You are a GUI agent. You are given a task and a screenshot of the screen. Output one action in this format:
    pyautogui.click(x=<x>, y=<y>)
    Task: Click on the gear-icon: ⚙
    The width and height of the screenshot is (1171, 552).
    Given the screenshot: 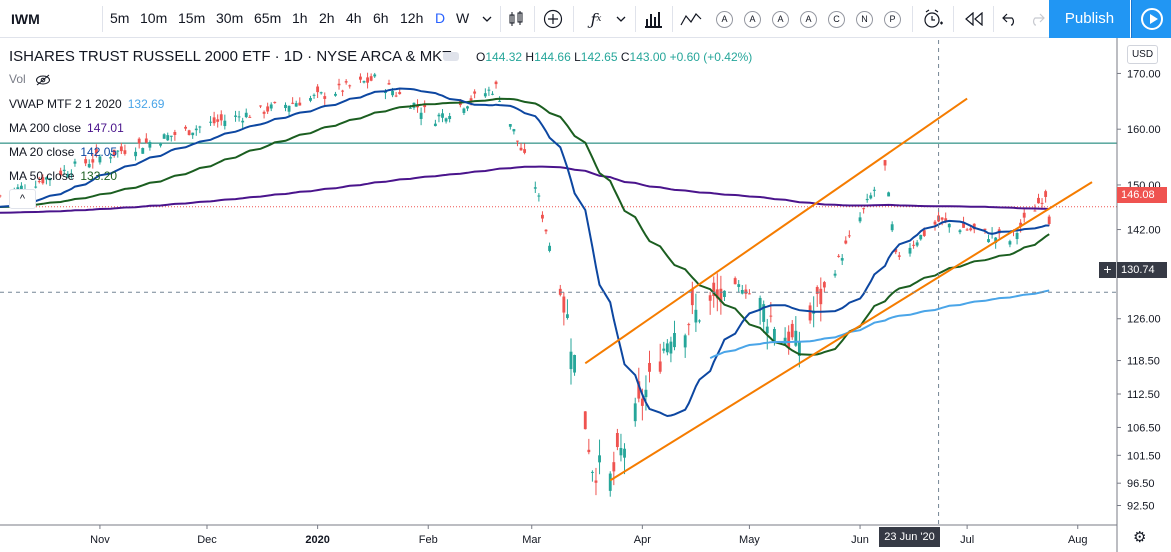 What is the action you would take?
    pyautogui.click(x=1140, y=537)
    